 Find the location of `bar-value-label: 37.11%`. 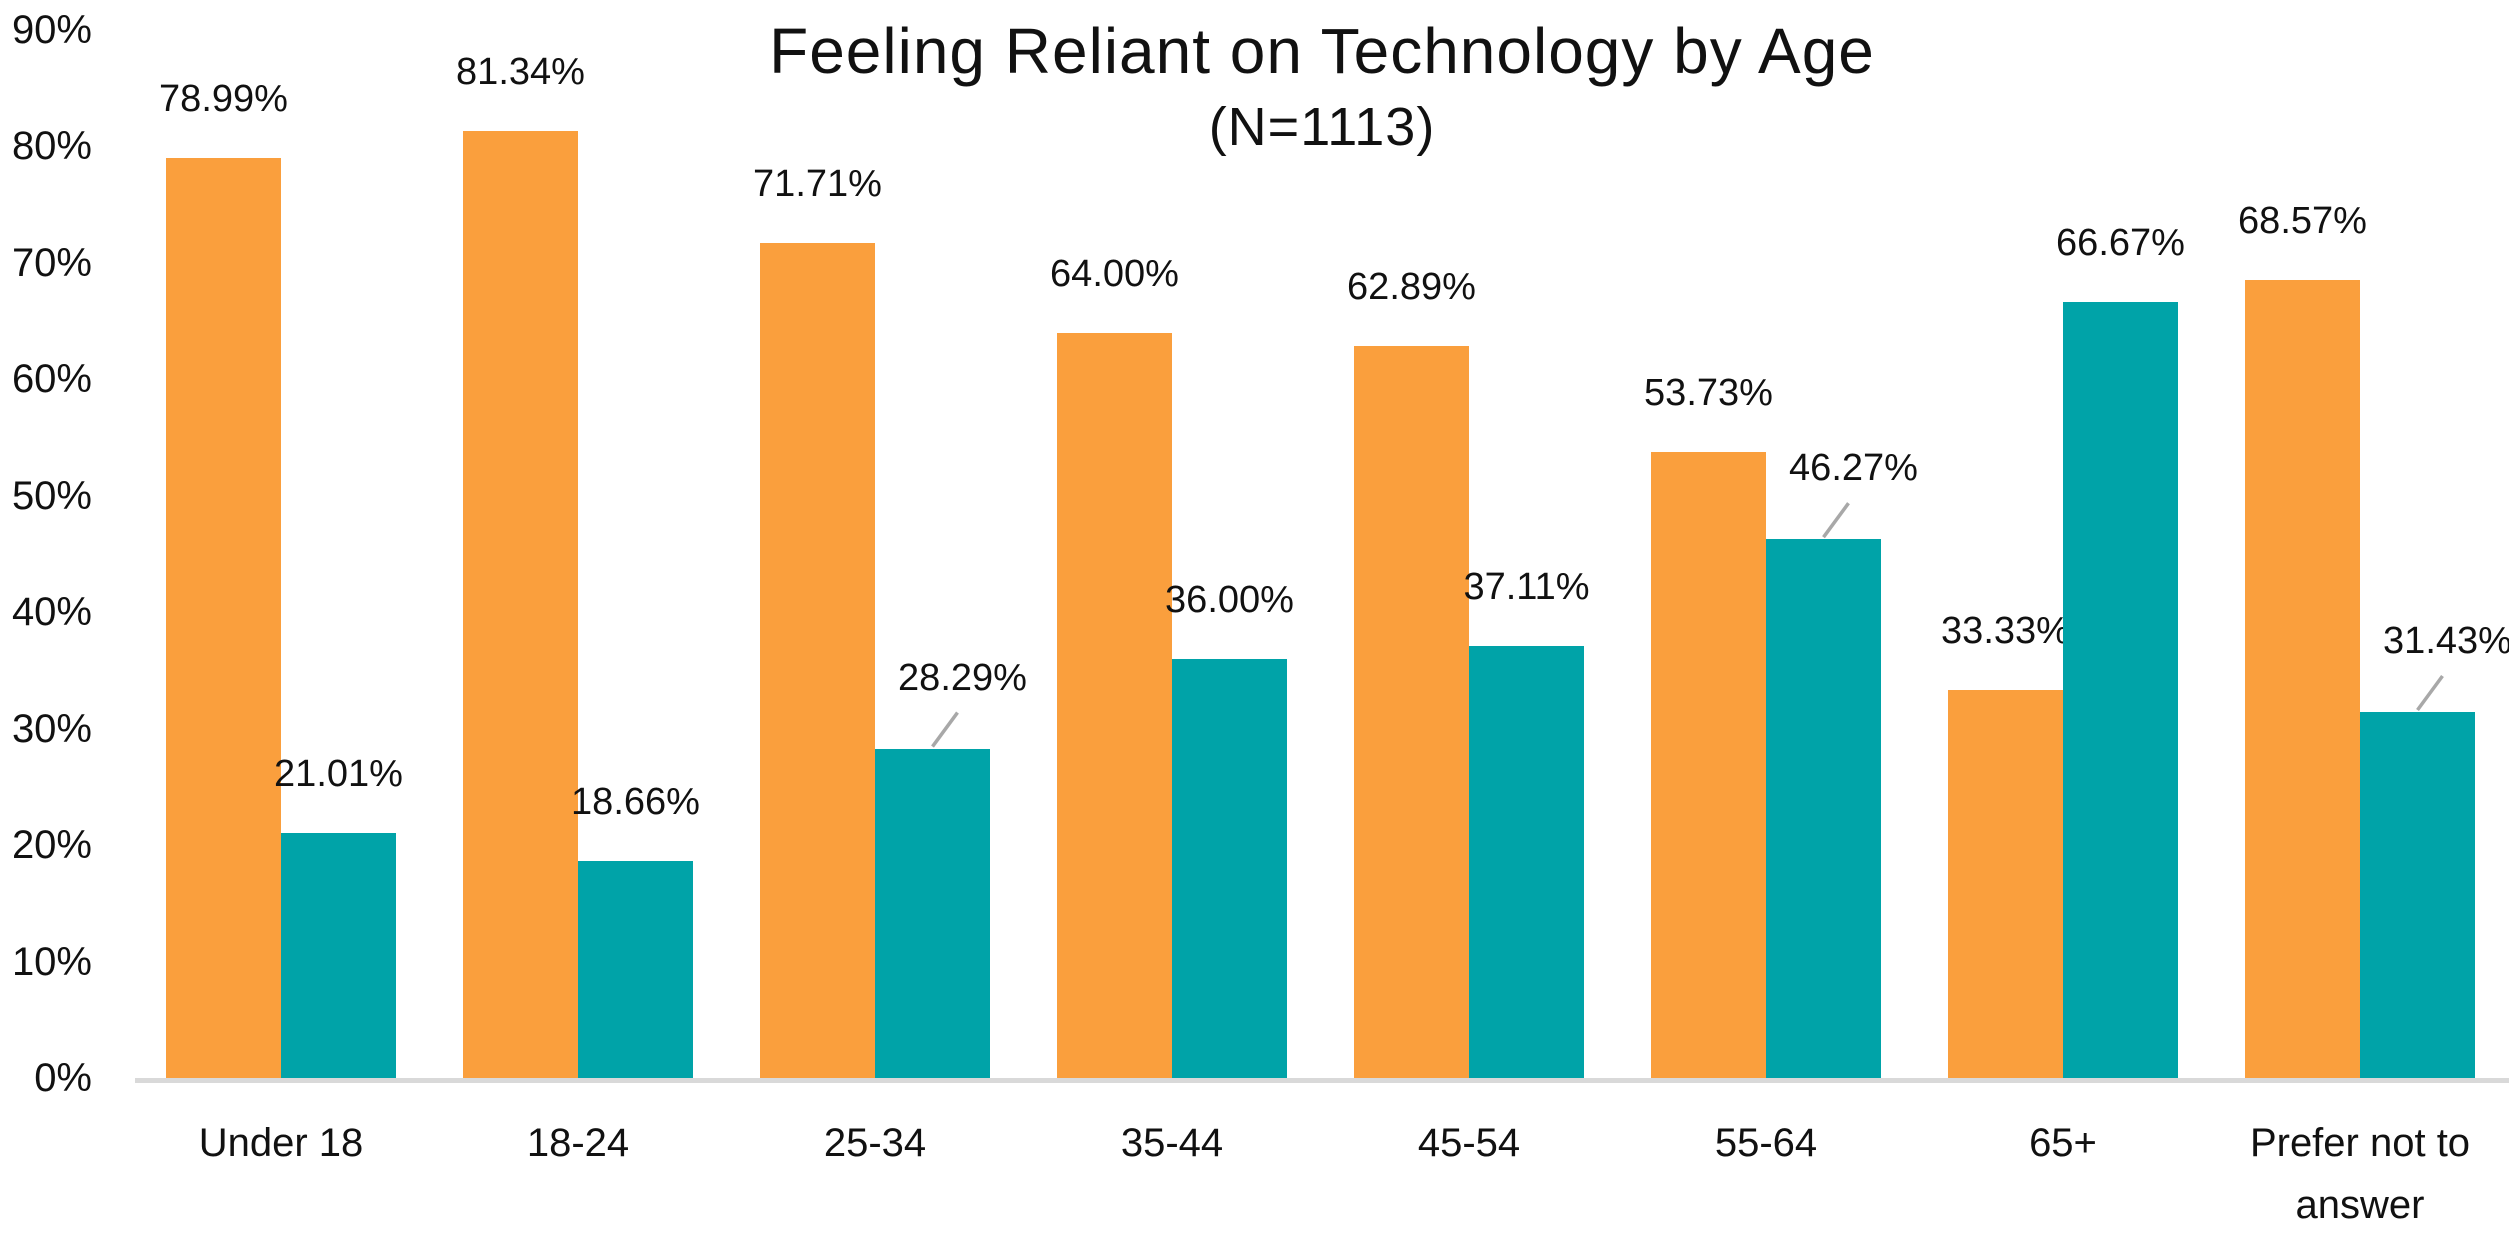

bar-value-label: 37.11% is located at coordinates (1526, 586).